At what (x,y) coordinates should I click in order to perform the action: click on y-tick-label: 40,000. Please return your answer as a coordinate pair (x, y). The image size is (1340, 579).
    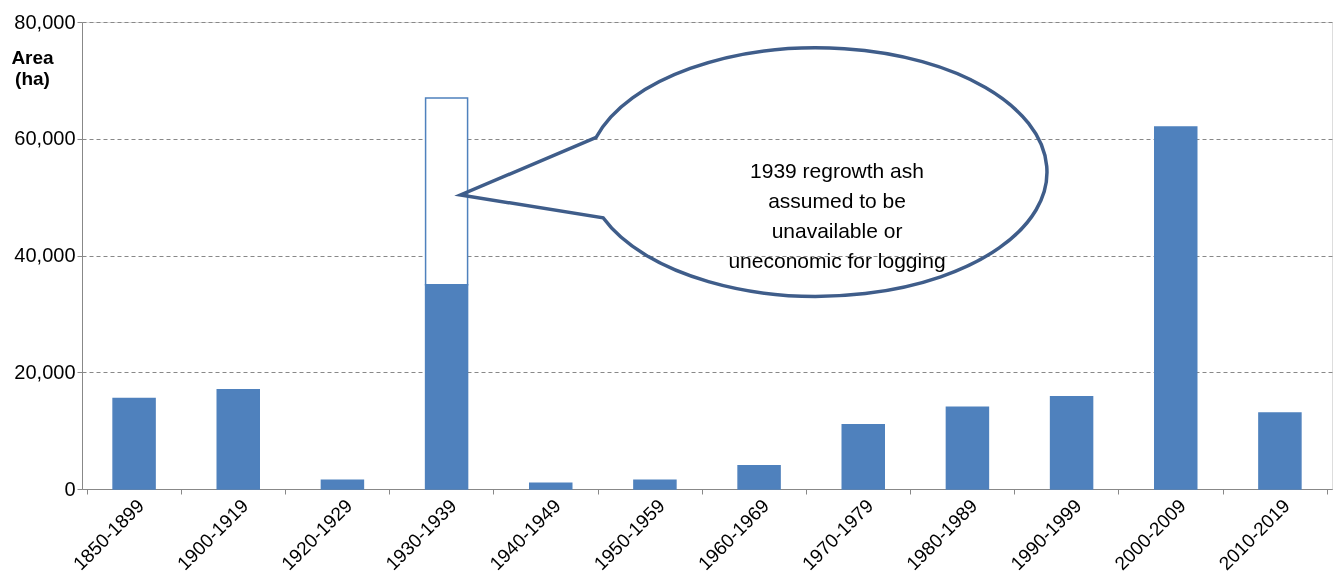
    Looking at the image, I should click on (45, 255).